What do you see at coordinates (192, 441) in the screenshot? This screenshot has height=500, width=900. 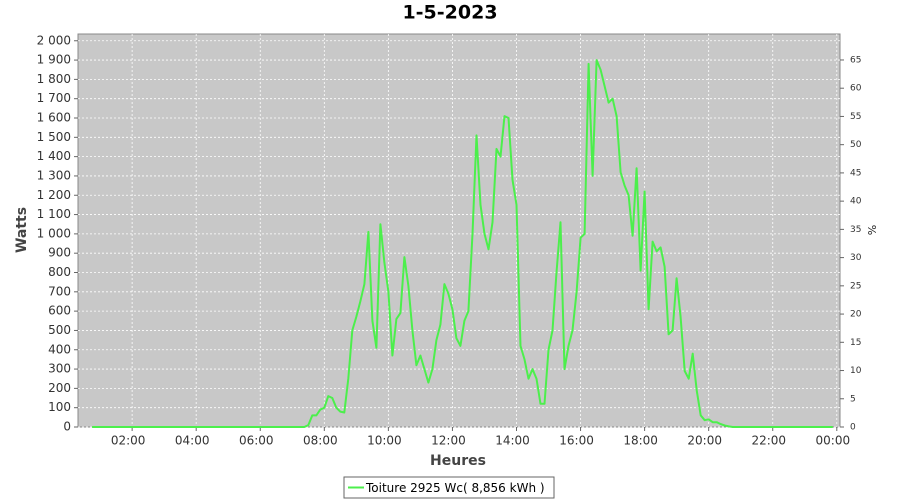 I see `x-tick-label: 04:00` at bounding box center [192, 441].